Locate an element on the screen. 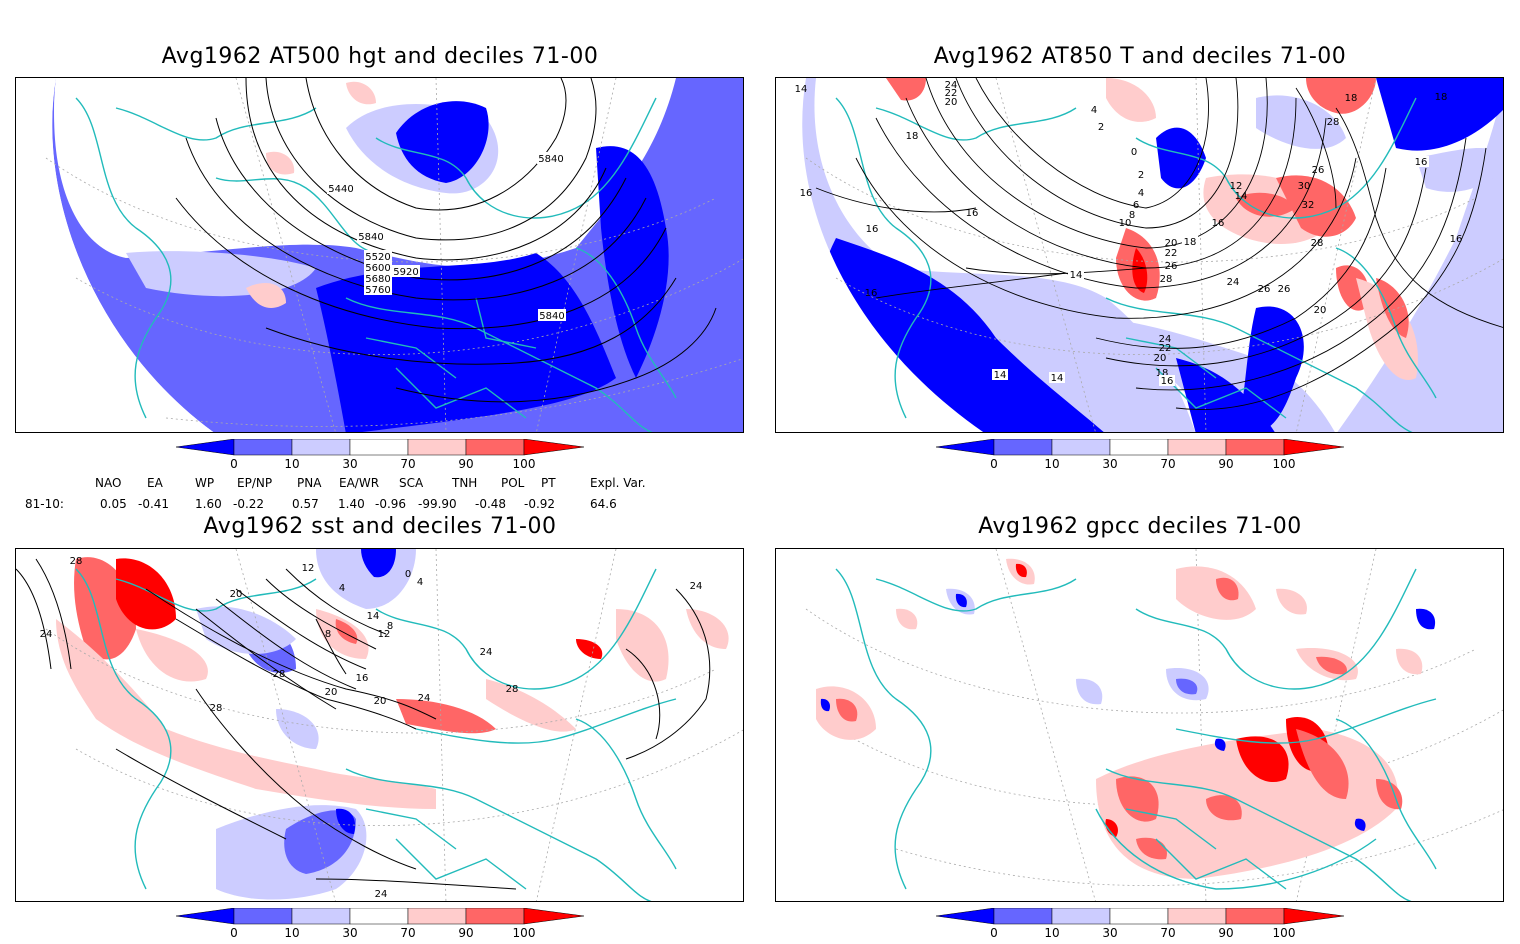 This screenshot has height=944, width=1520. panel-title-850t: Avg1962 AT850 T and deciles 71-00 is located at coordinates (1140, 56).